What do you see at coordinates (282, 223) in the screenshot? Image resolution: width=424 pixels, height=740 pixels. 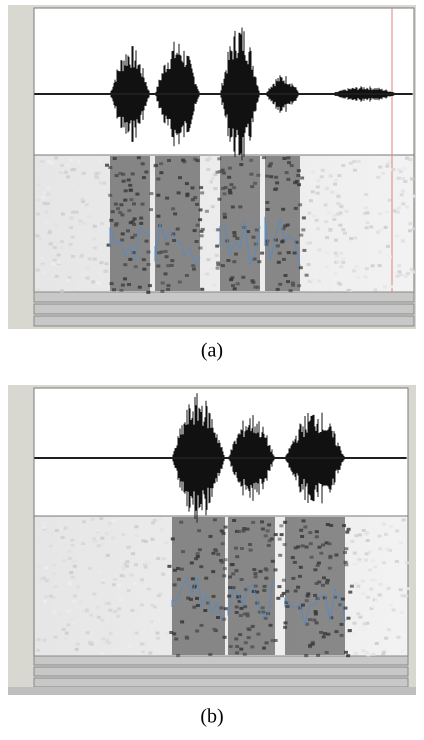 I see `spectrogram-energy` at bounding box center [282, 223].